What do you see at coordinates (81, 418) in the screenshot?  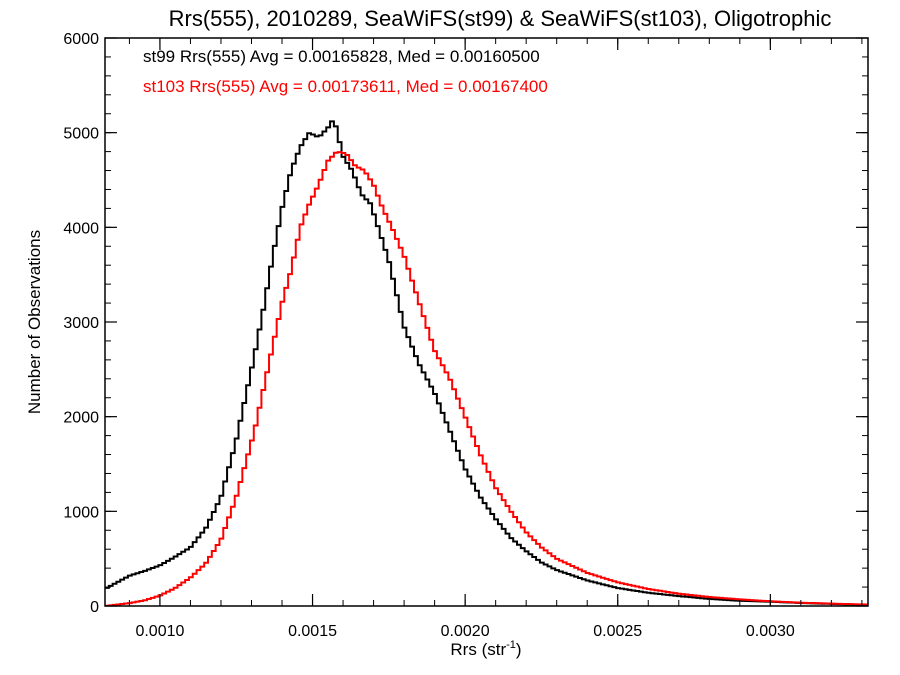 I see `y-tick-label: 2000` at bounding box center [81, 418].